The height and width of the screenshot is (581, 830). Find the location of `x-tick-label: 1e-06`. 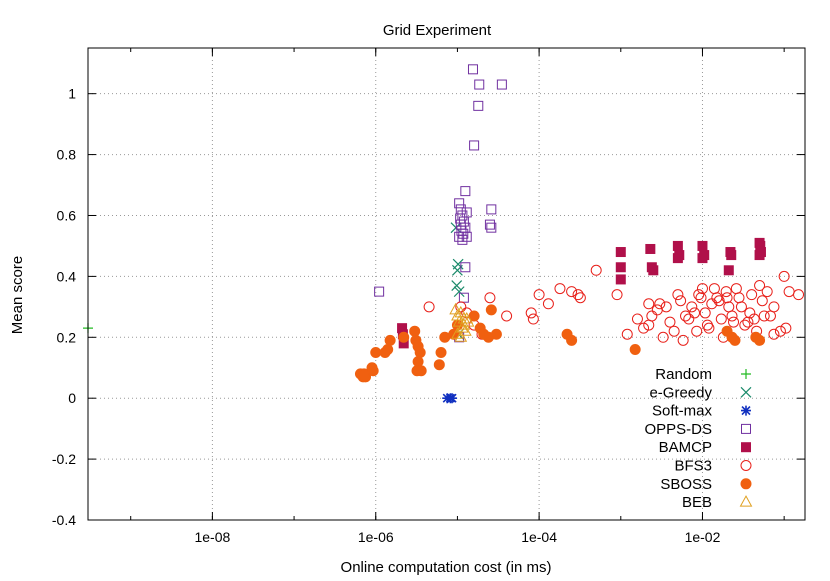

x-tick-label: 1e-06 is located at coordinates (376, 537).